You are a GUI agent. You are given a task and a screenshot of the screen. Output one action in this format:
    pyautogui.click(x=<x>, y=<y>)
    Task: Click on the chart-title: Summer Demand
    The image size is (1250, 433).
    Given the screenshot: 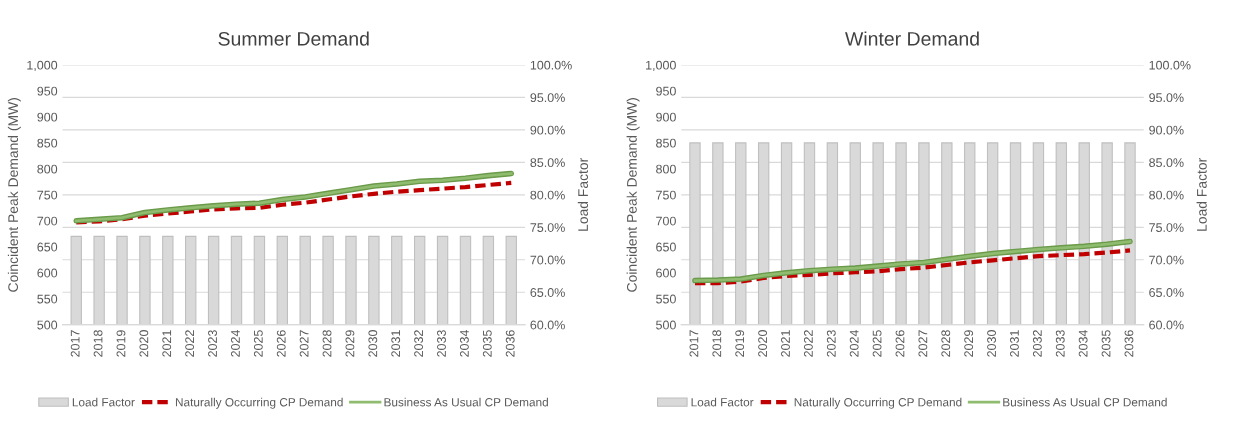 What is the action you would take?
    pyautogui.click(x=293, y=38)
    